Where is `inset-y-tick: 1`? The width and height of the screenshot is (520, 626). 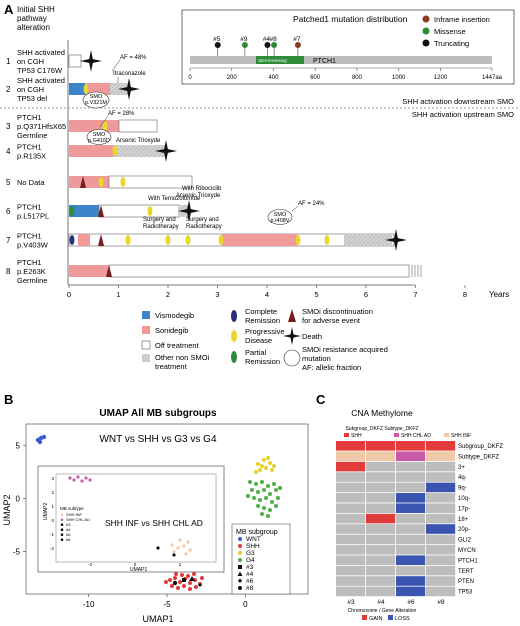
inset-y-tick: 1 is located at coordinates (52, 506).